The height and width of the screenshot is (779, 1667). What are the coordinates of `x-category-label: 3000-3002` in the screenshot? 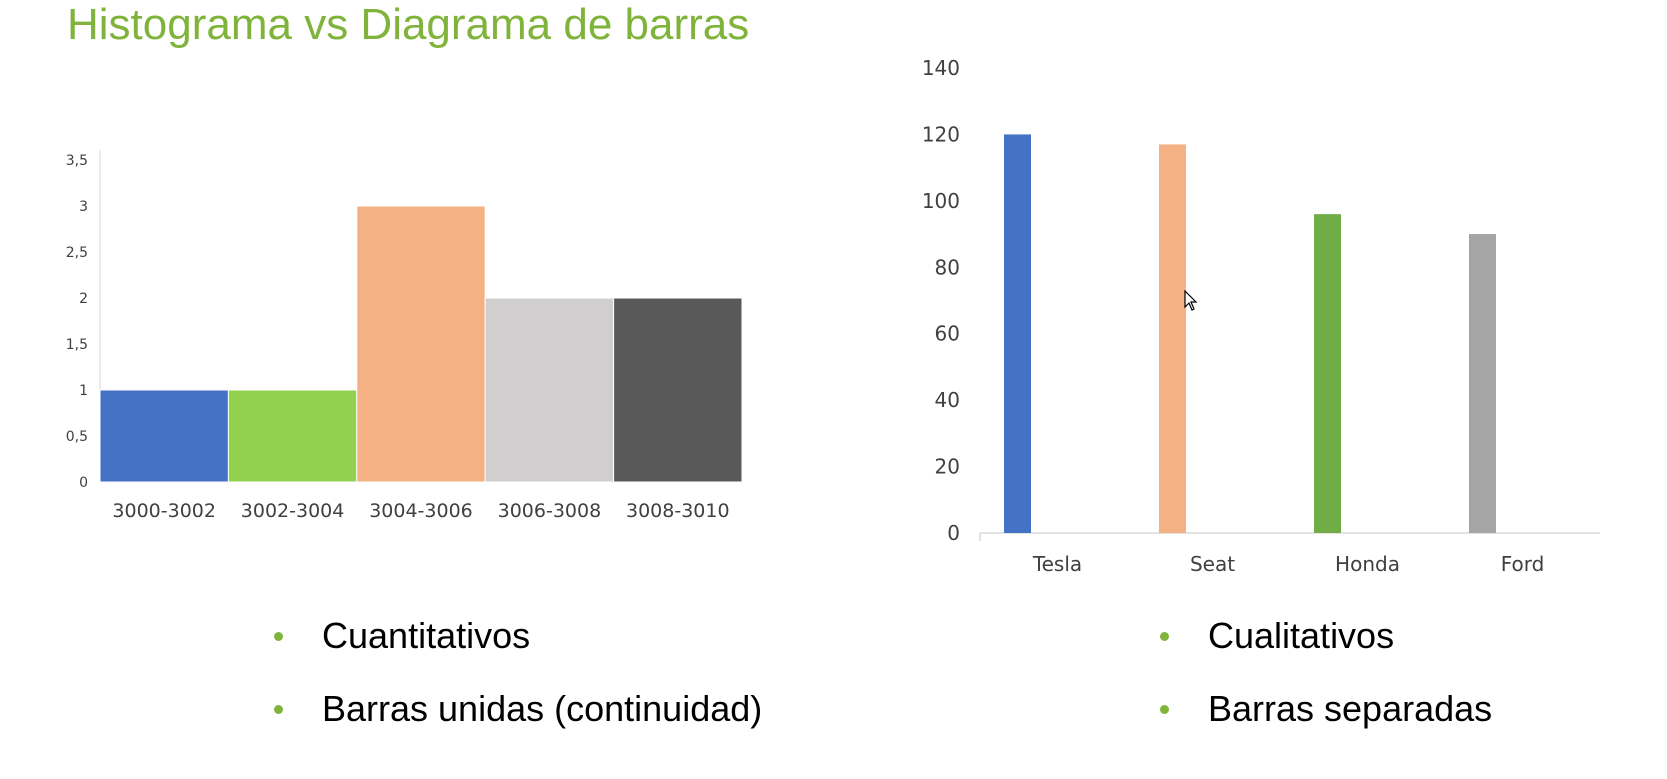 It's located at (164, 511).